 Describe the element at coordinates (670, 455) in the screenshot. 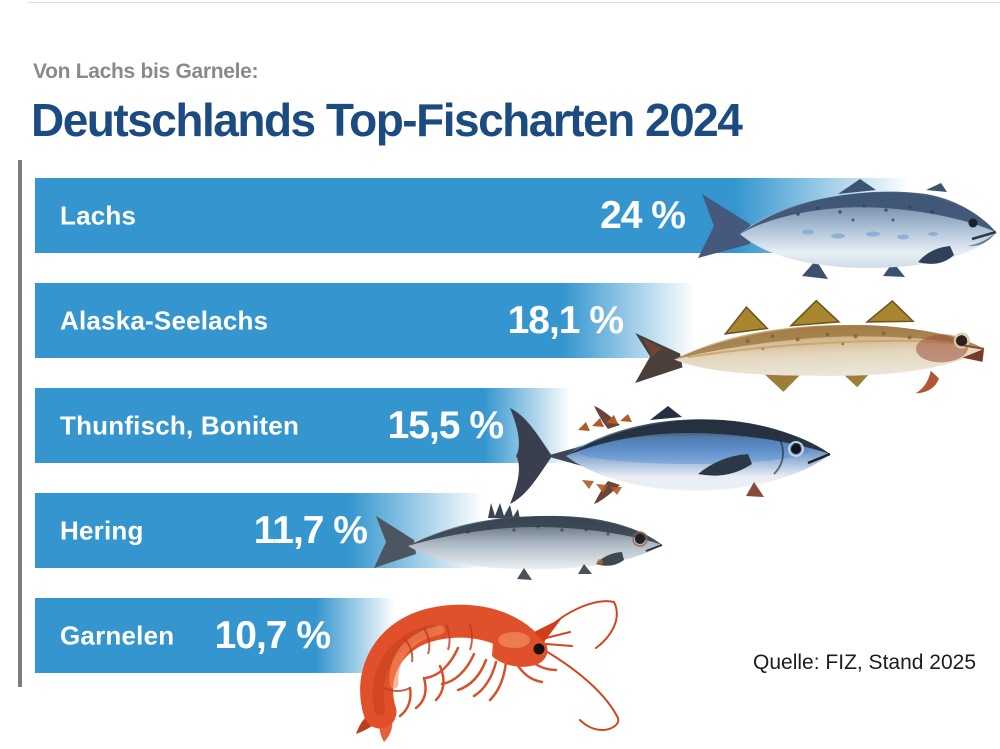

I see `tuna-illustration` at that location.